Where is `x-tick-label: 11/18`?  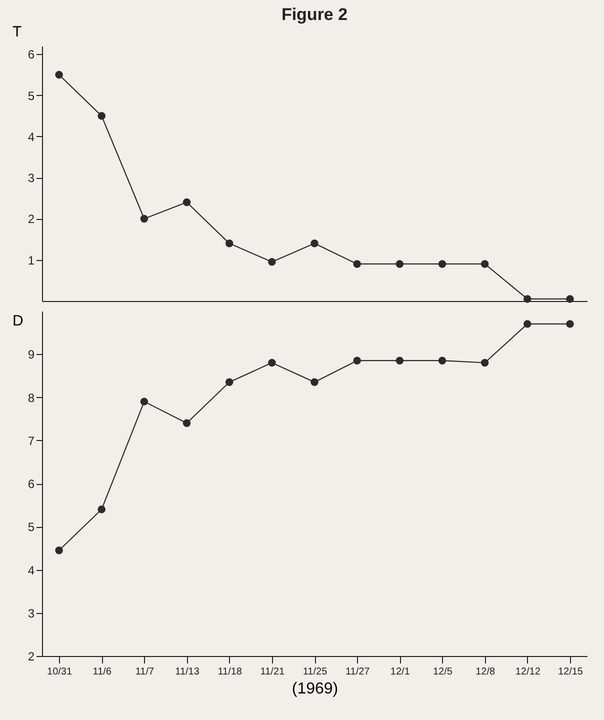
x-tick-label: 11/18 is located at coordinates (230, 672).